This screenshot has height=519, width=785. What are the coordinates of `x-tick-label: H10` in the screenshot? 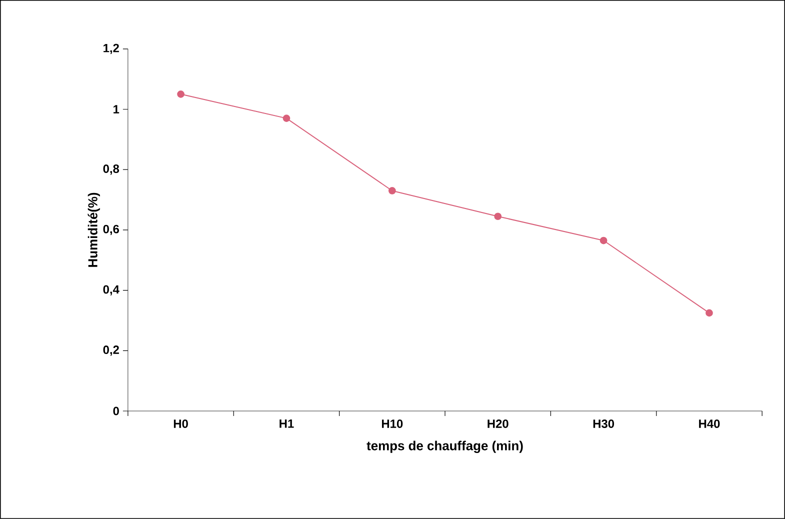 It's located at (392, 424).